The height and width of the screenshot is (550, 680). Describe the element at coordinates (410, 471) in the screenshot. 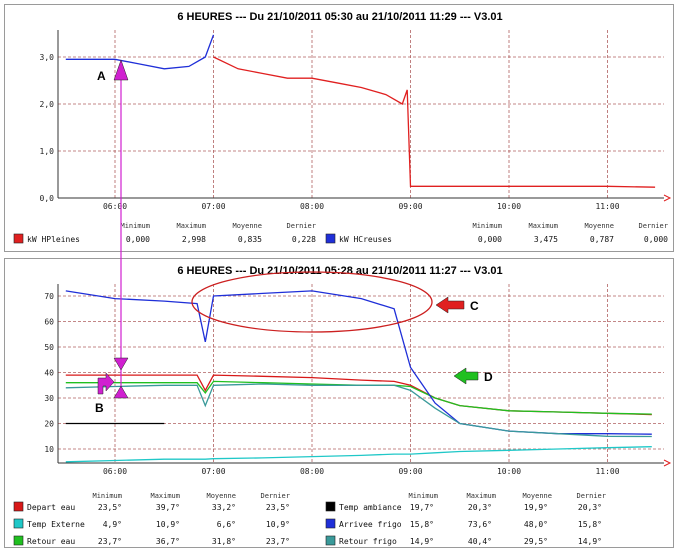

I see `x-tick-label: 09:00` at that location.